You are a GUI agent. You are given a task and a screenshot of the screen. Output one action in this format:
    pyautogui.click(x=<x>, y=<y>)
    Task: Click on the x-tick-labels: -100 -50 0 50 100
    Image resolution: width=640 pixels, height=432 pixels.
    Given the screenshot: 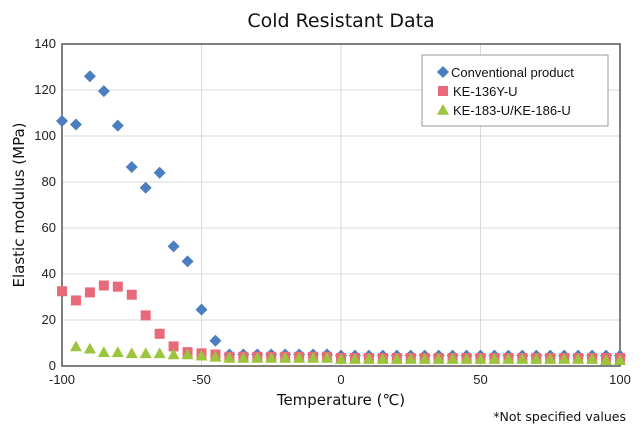 What is the action you would take?
    pyautogui.click(x=340, y=379)
    